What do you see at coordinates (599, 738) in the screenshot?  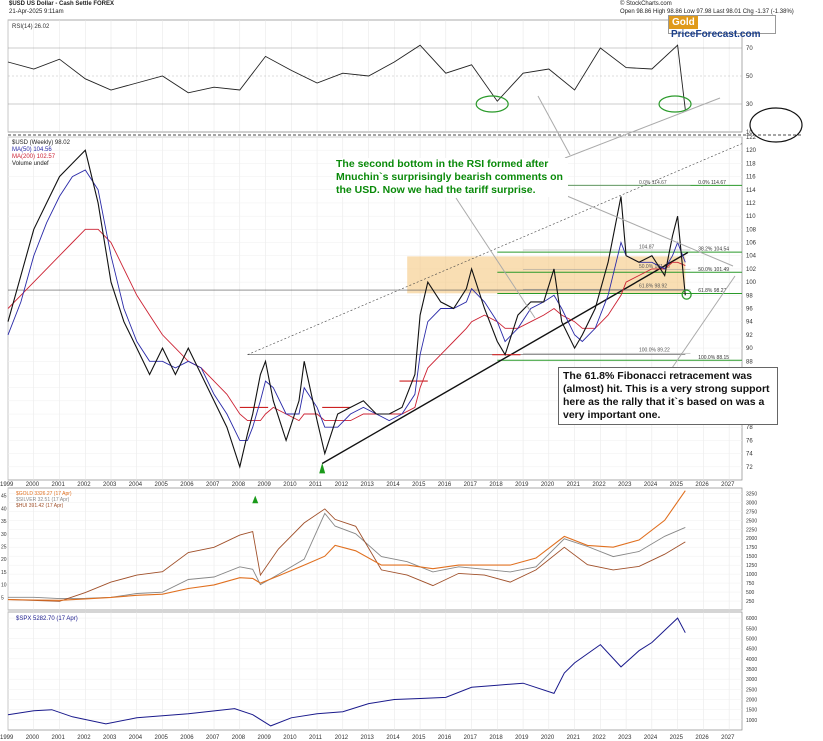 I see `x-tick-label-bottom: 2022` at bounding box center [599, 738].